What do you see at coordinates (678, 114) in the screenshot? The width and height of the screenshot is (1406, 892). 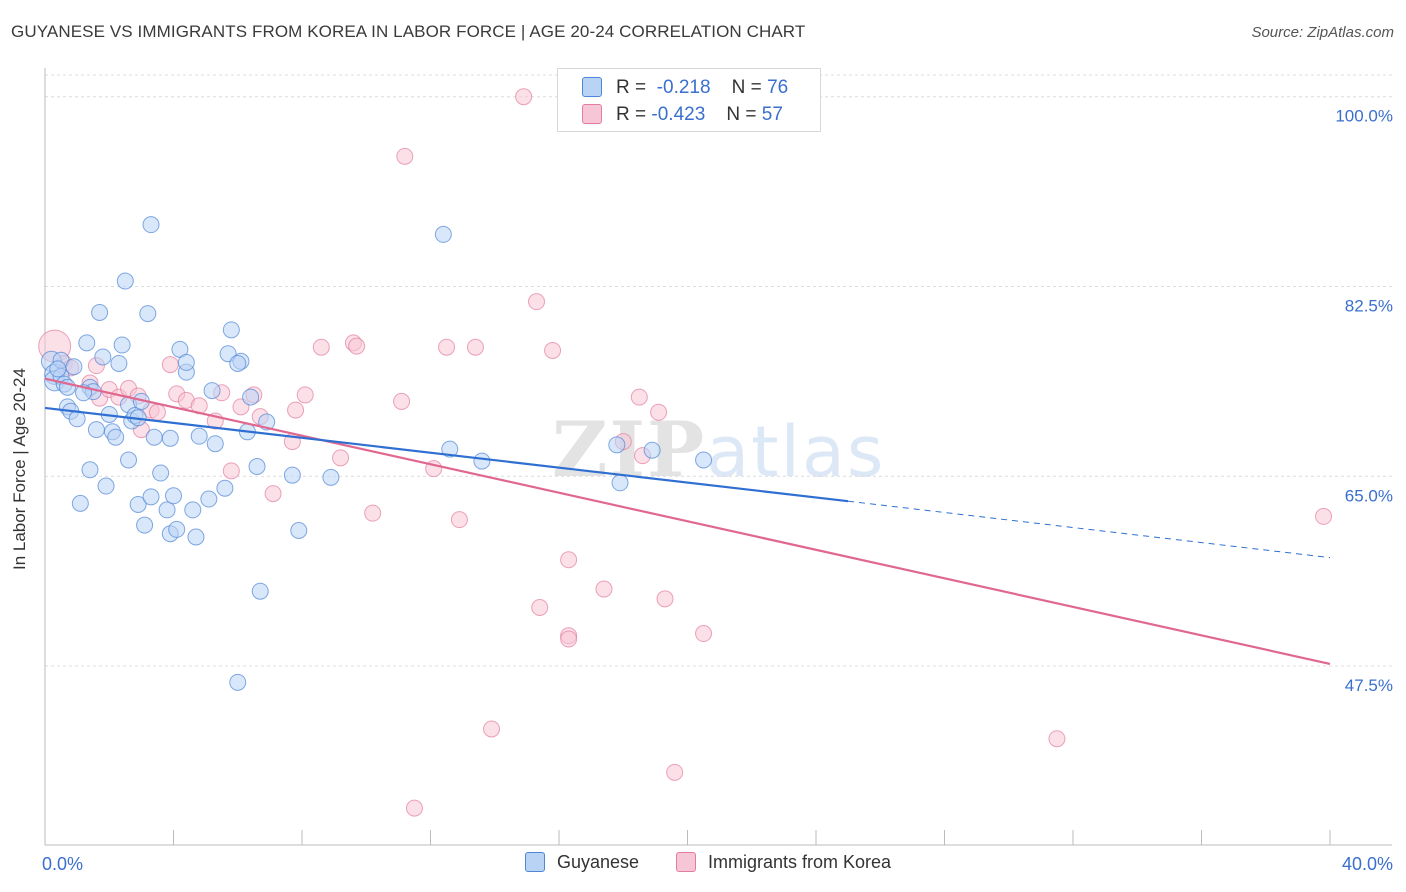 I see `r-value: -0.423` at bounding box center [678, 114].